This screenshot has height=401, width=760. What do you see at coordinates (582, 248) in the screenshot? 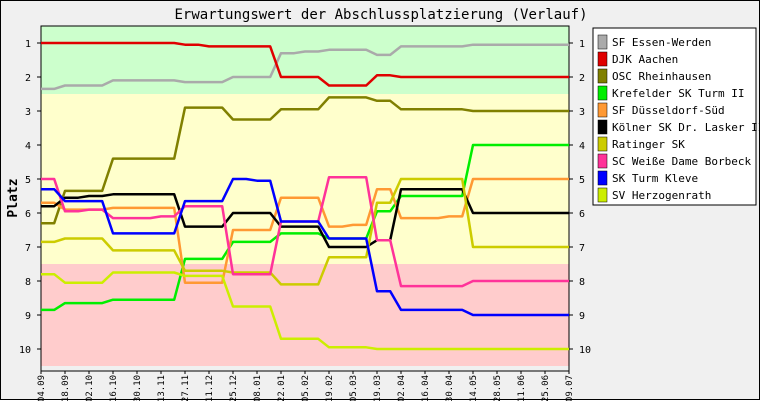
I see `y-tick-label-right: 7` at bounding box center [582, 248].